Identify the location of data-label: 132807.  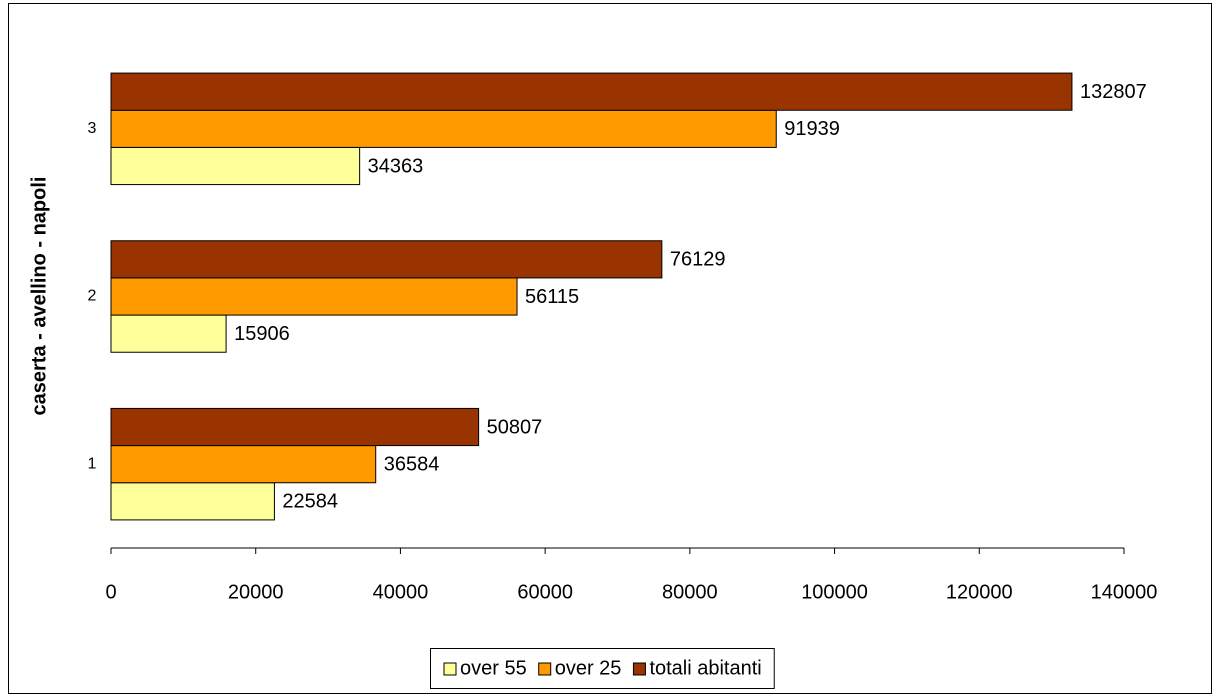
(1113, 92).